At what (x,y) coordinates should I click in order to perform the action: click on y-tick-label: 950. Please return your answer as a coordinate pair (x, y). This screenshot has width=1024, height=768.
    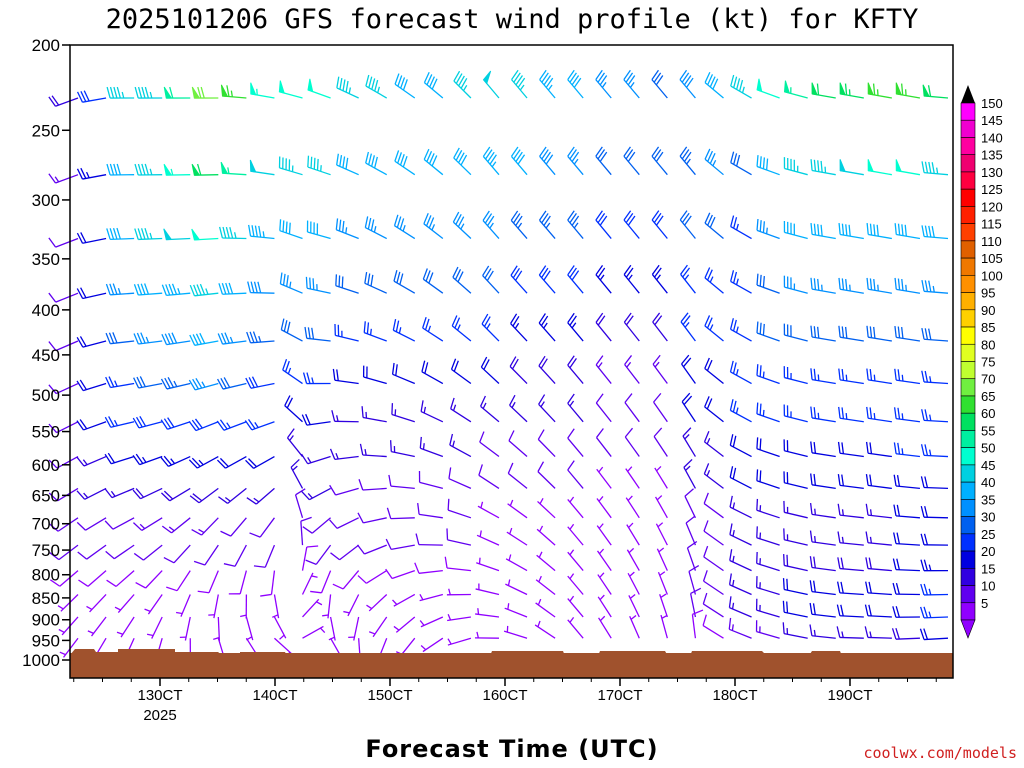
    Looking at the image, I should click on (46, 640).